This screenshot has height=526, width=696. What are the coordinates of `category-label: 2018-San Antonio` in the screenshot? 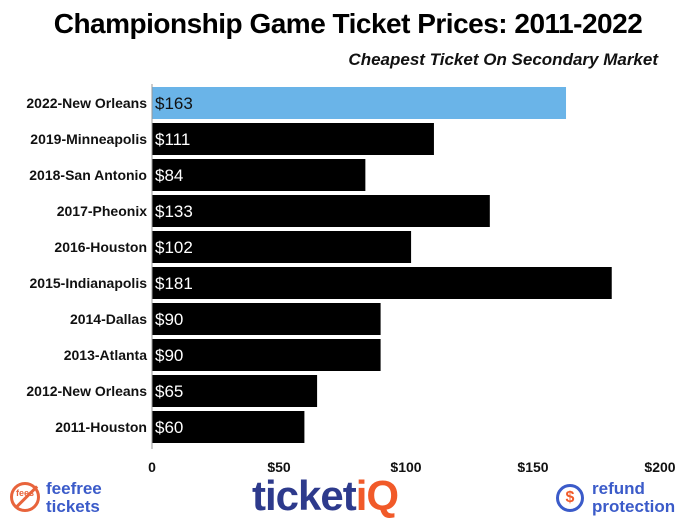 It's located at (88, 175).